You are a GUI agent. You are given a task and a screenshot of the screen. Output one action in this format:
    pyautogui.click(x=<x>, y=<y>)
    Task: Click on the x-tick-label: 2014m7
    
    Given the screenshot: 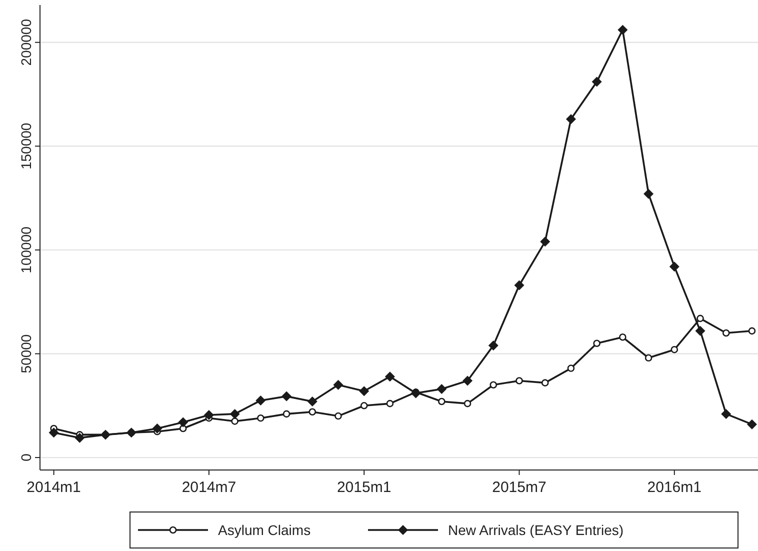 What is the action you would take?
    pyautogui.click(x=209, y=487)
    